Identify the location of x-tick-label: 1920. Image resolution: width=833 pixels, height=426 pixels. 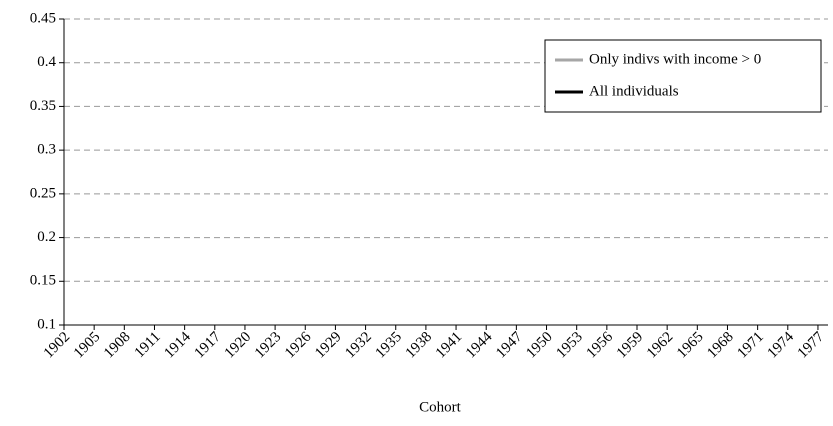
(238, 345).